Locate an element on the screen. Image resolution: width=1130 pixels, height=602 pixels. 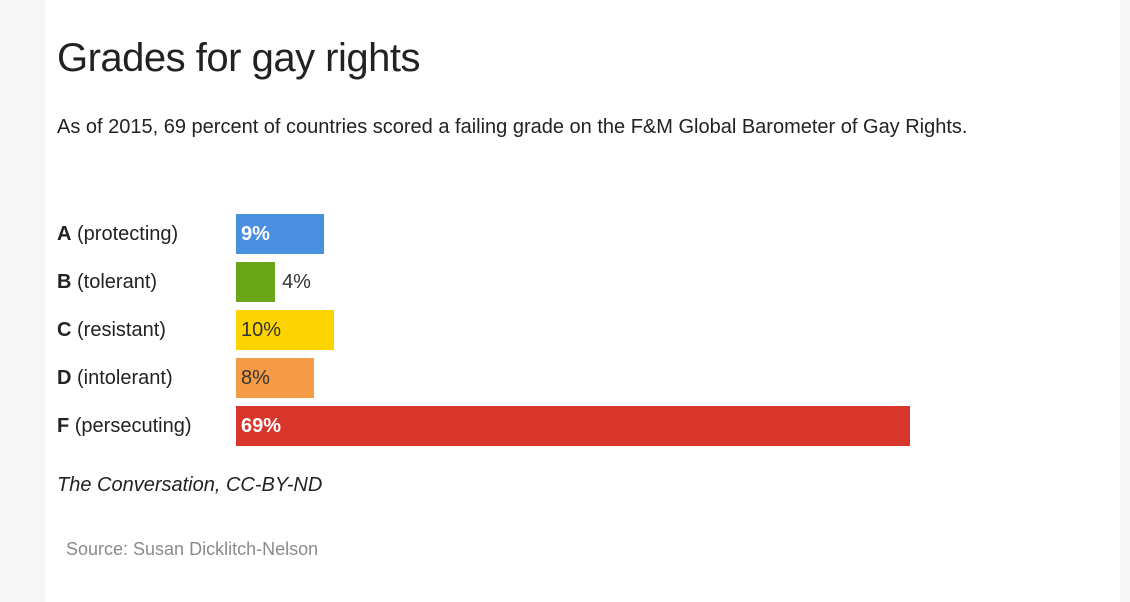
credit-note: The Conversation, CC-BY-ND is located at coordinates (190, 485).